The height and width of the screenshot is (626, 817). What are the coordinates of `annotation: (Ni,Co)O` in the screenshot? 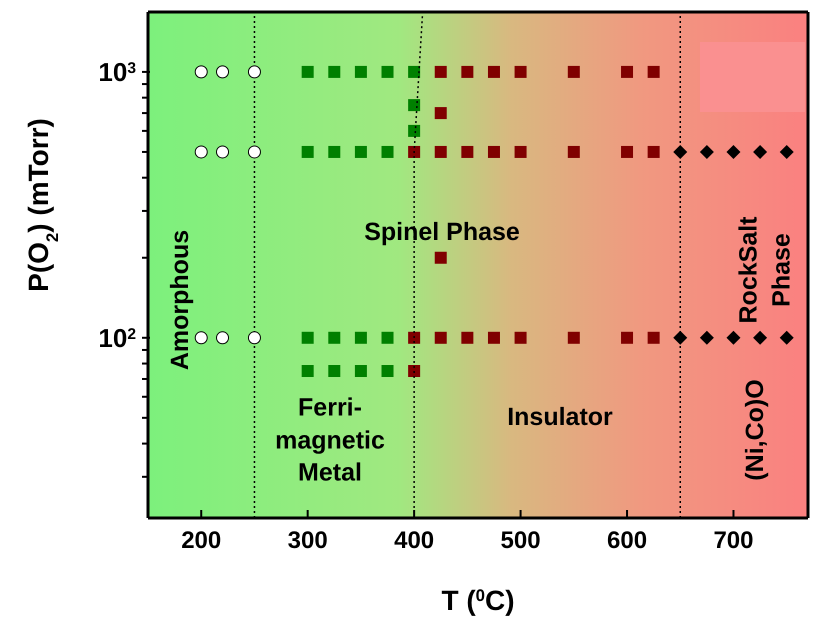 It's located at (755, 430).